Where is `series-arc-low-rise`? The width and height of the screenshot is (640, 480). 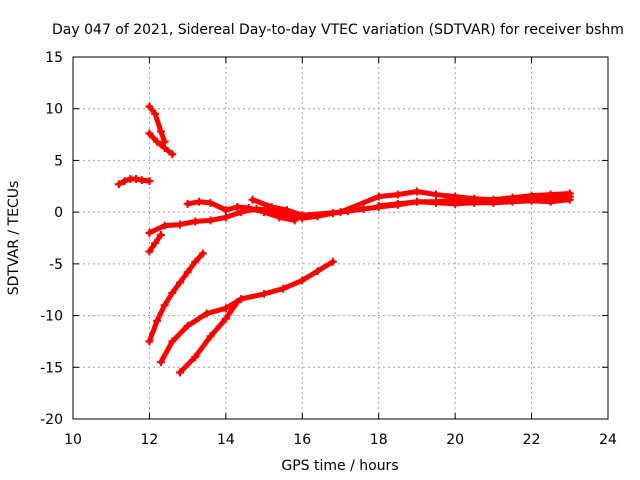 series-arc-low-rise is located at coordinates (209, 337).